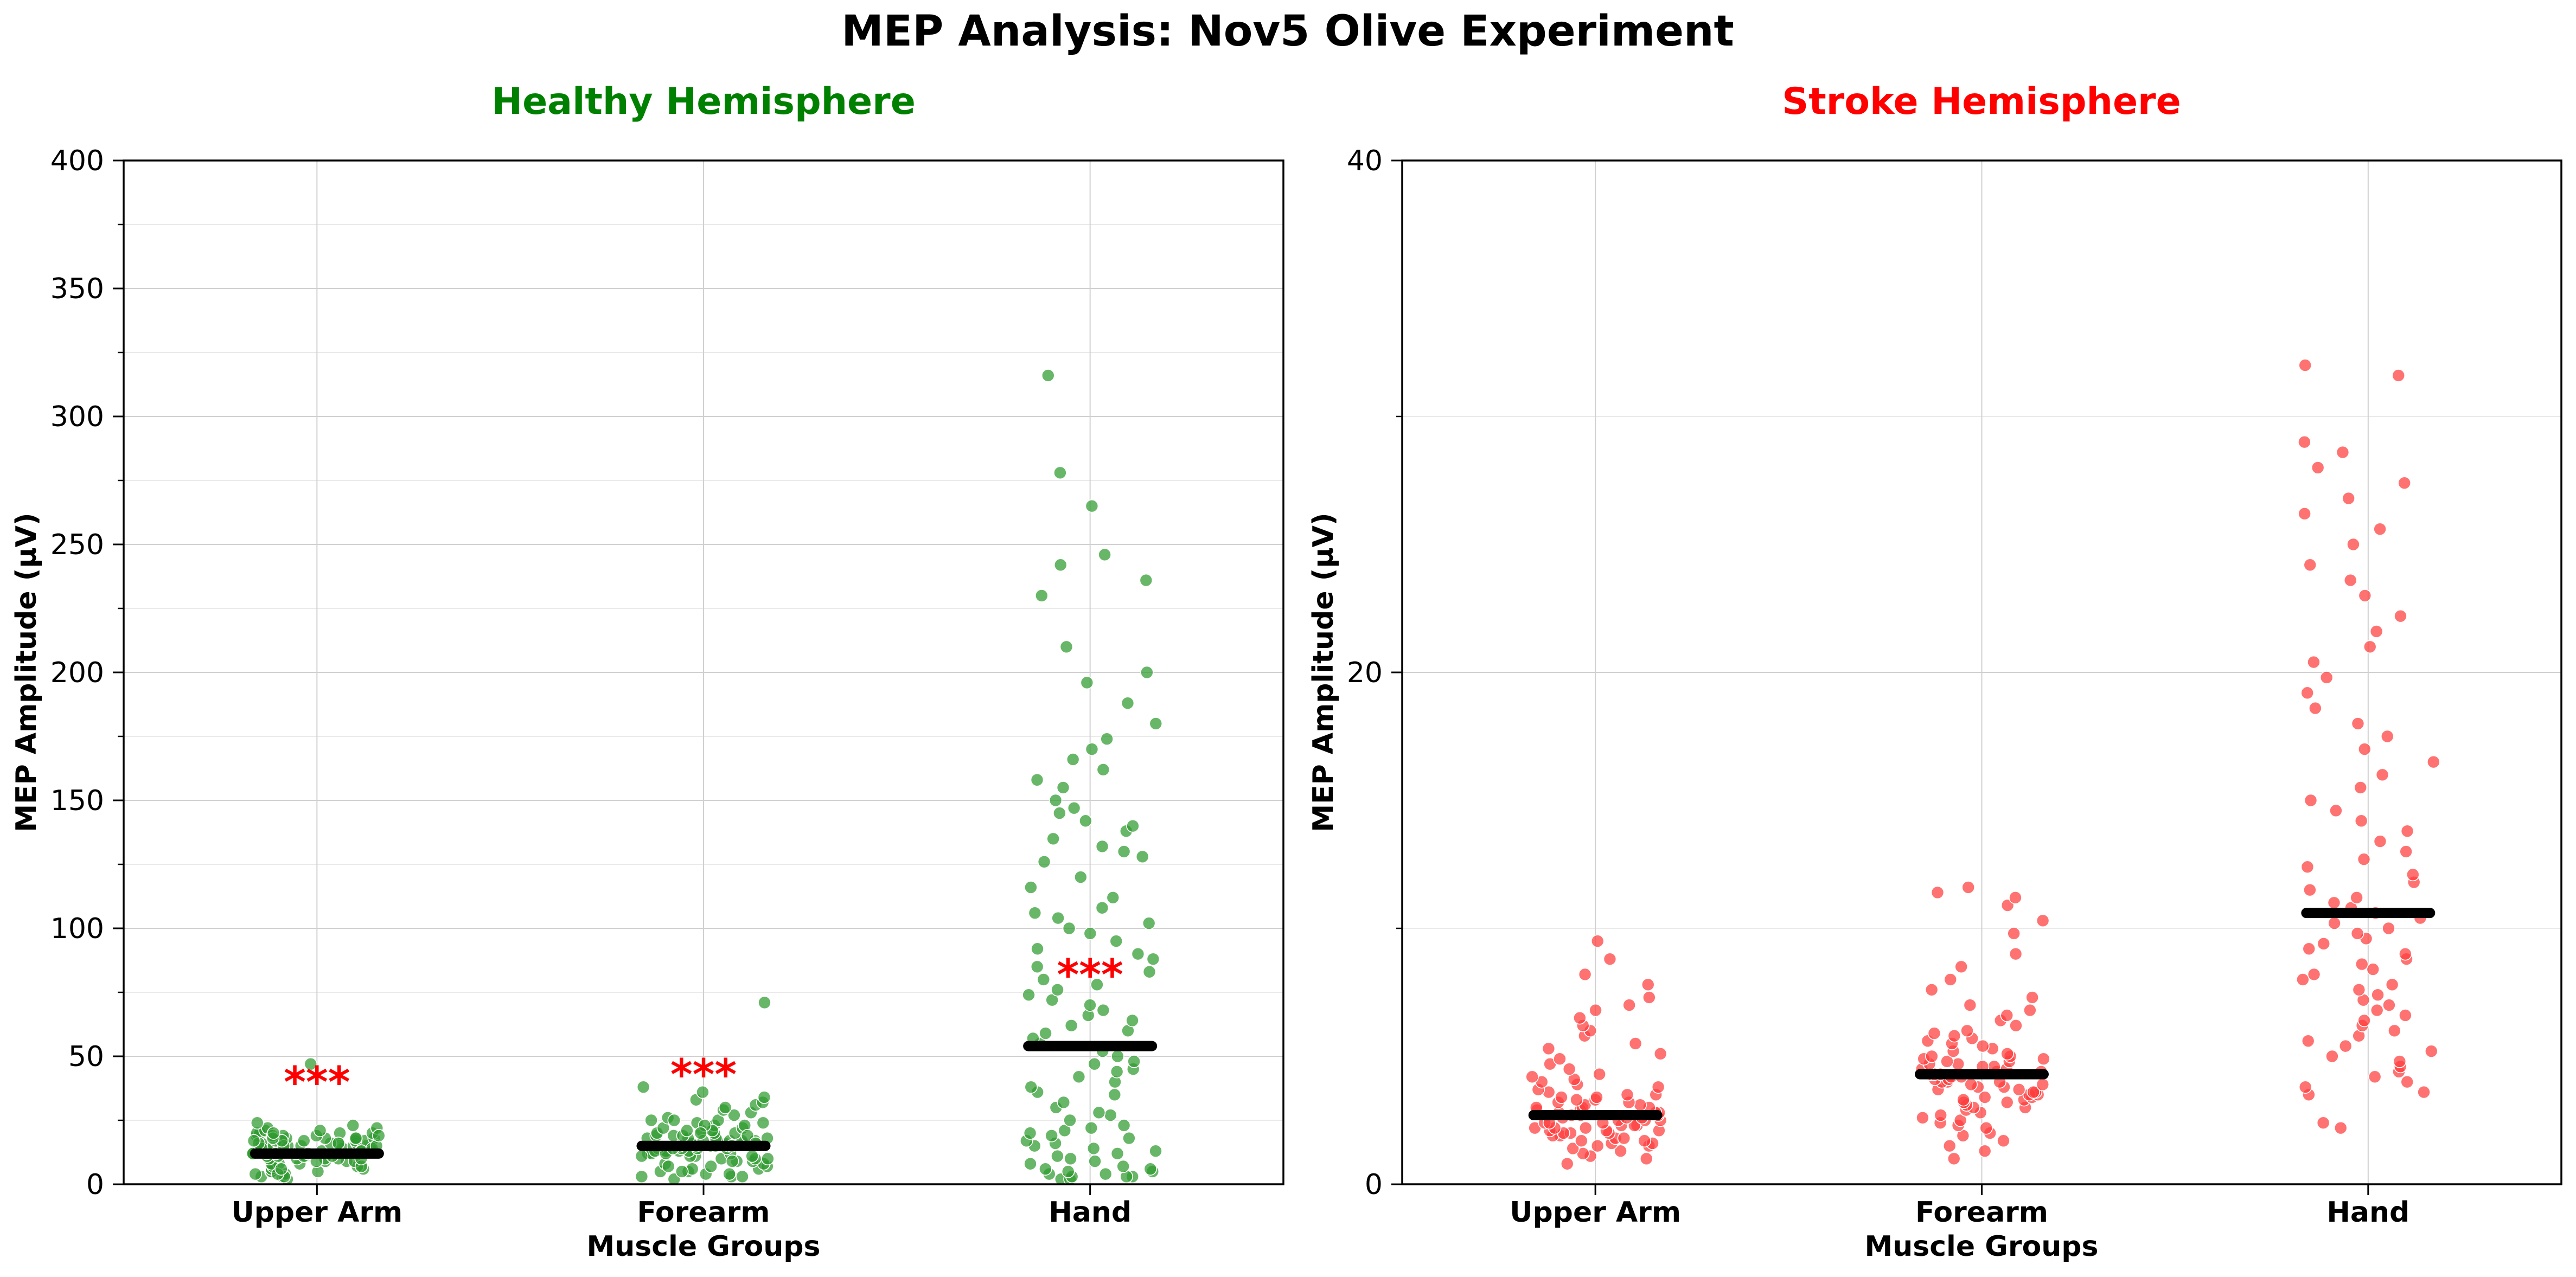 Image resolution: width=2576 pixels, height=1277 pixels. What do you see at coordinates (77, 417) in the screenshot?
I see `y-tick-label: 300` at bounding box center [77, 417].